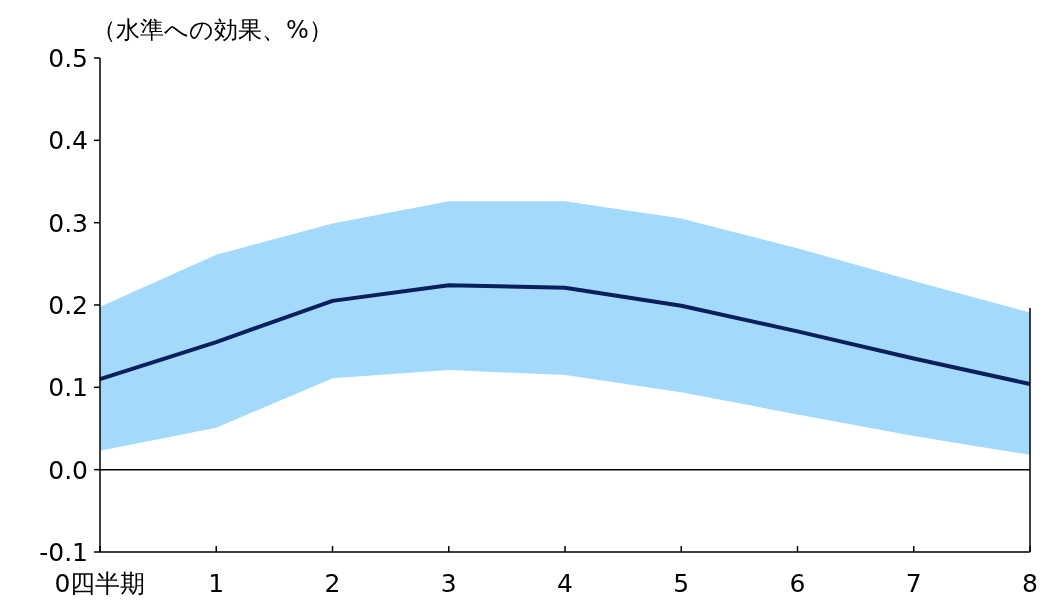  What do you see at coordinates (448, 583) in the screenshot?
I see `x-tick-label: 3` at bounding box center [448, 583].